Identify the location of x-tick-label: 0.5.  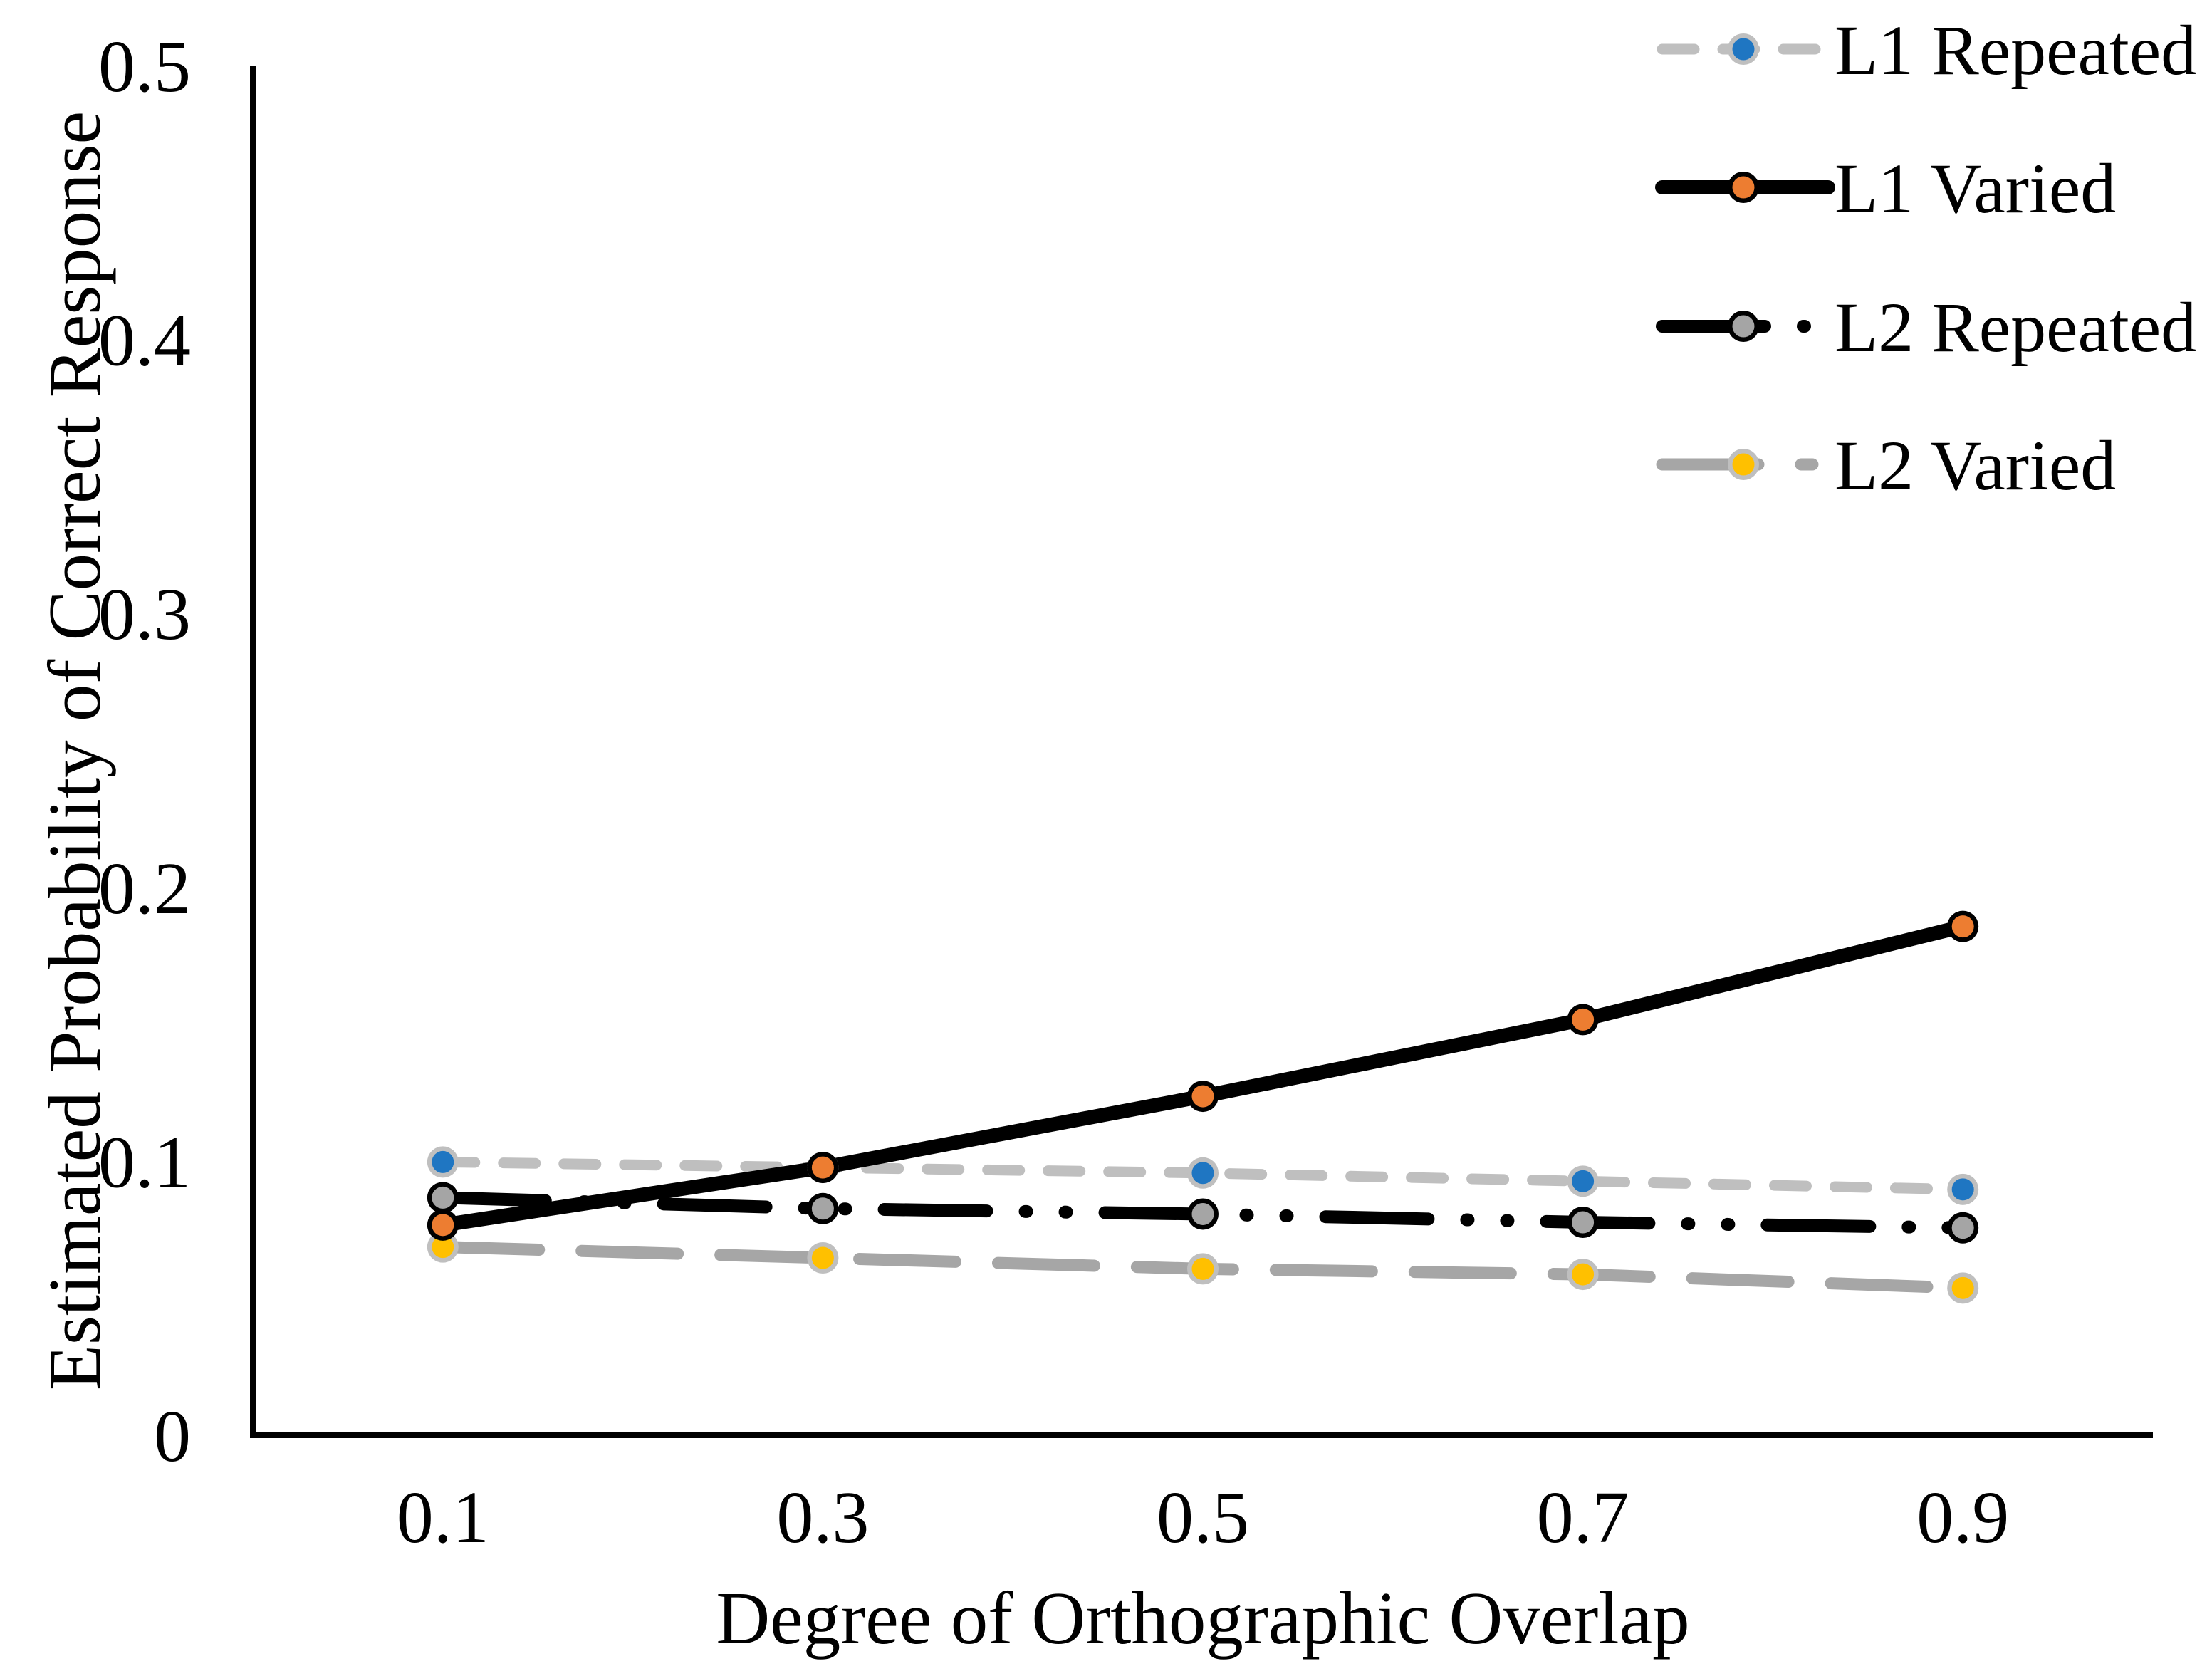
(1203, 1518).